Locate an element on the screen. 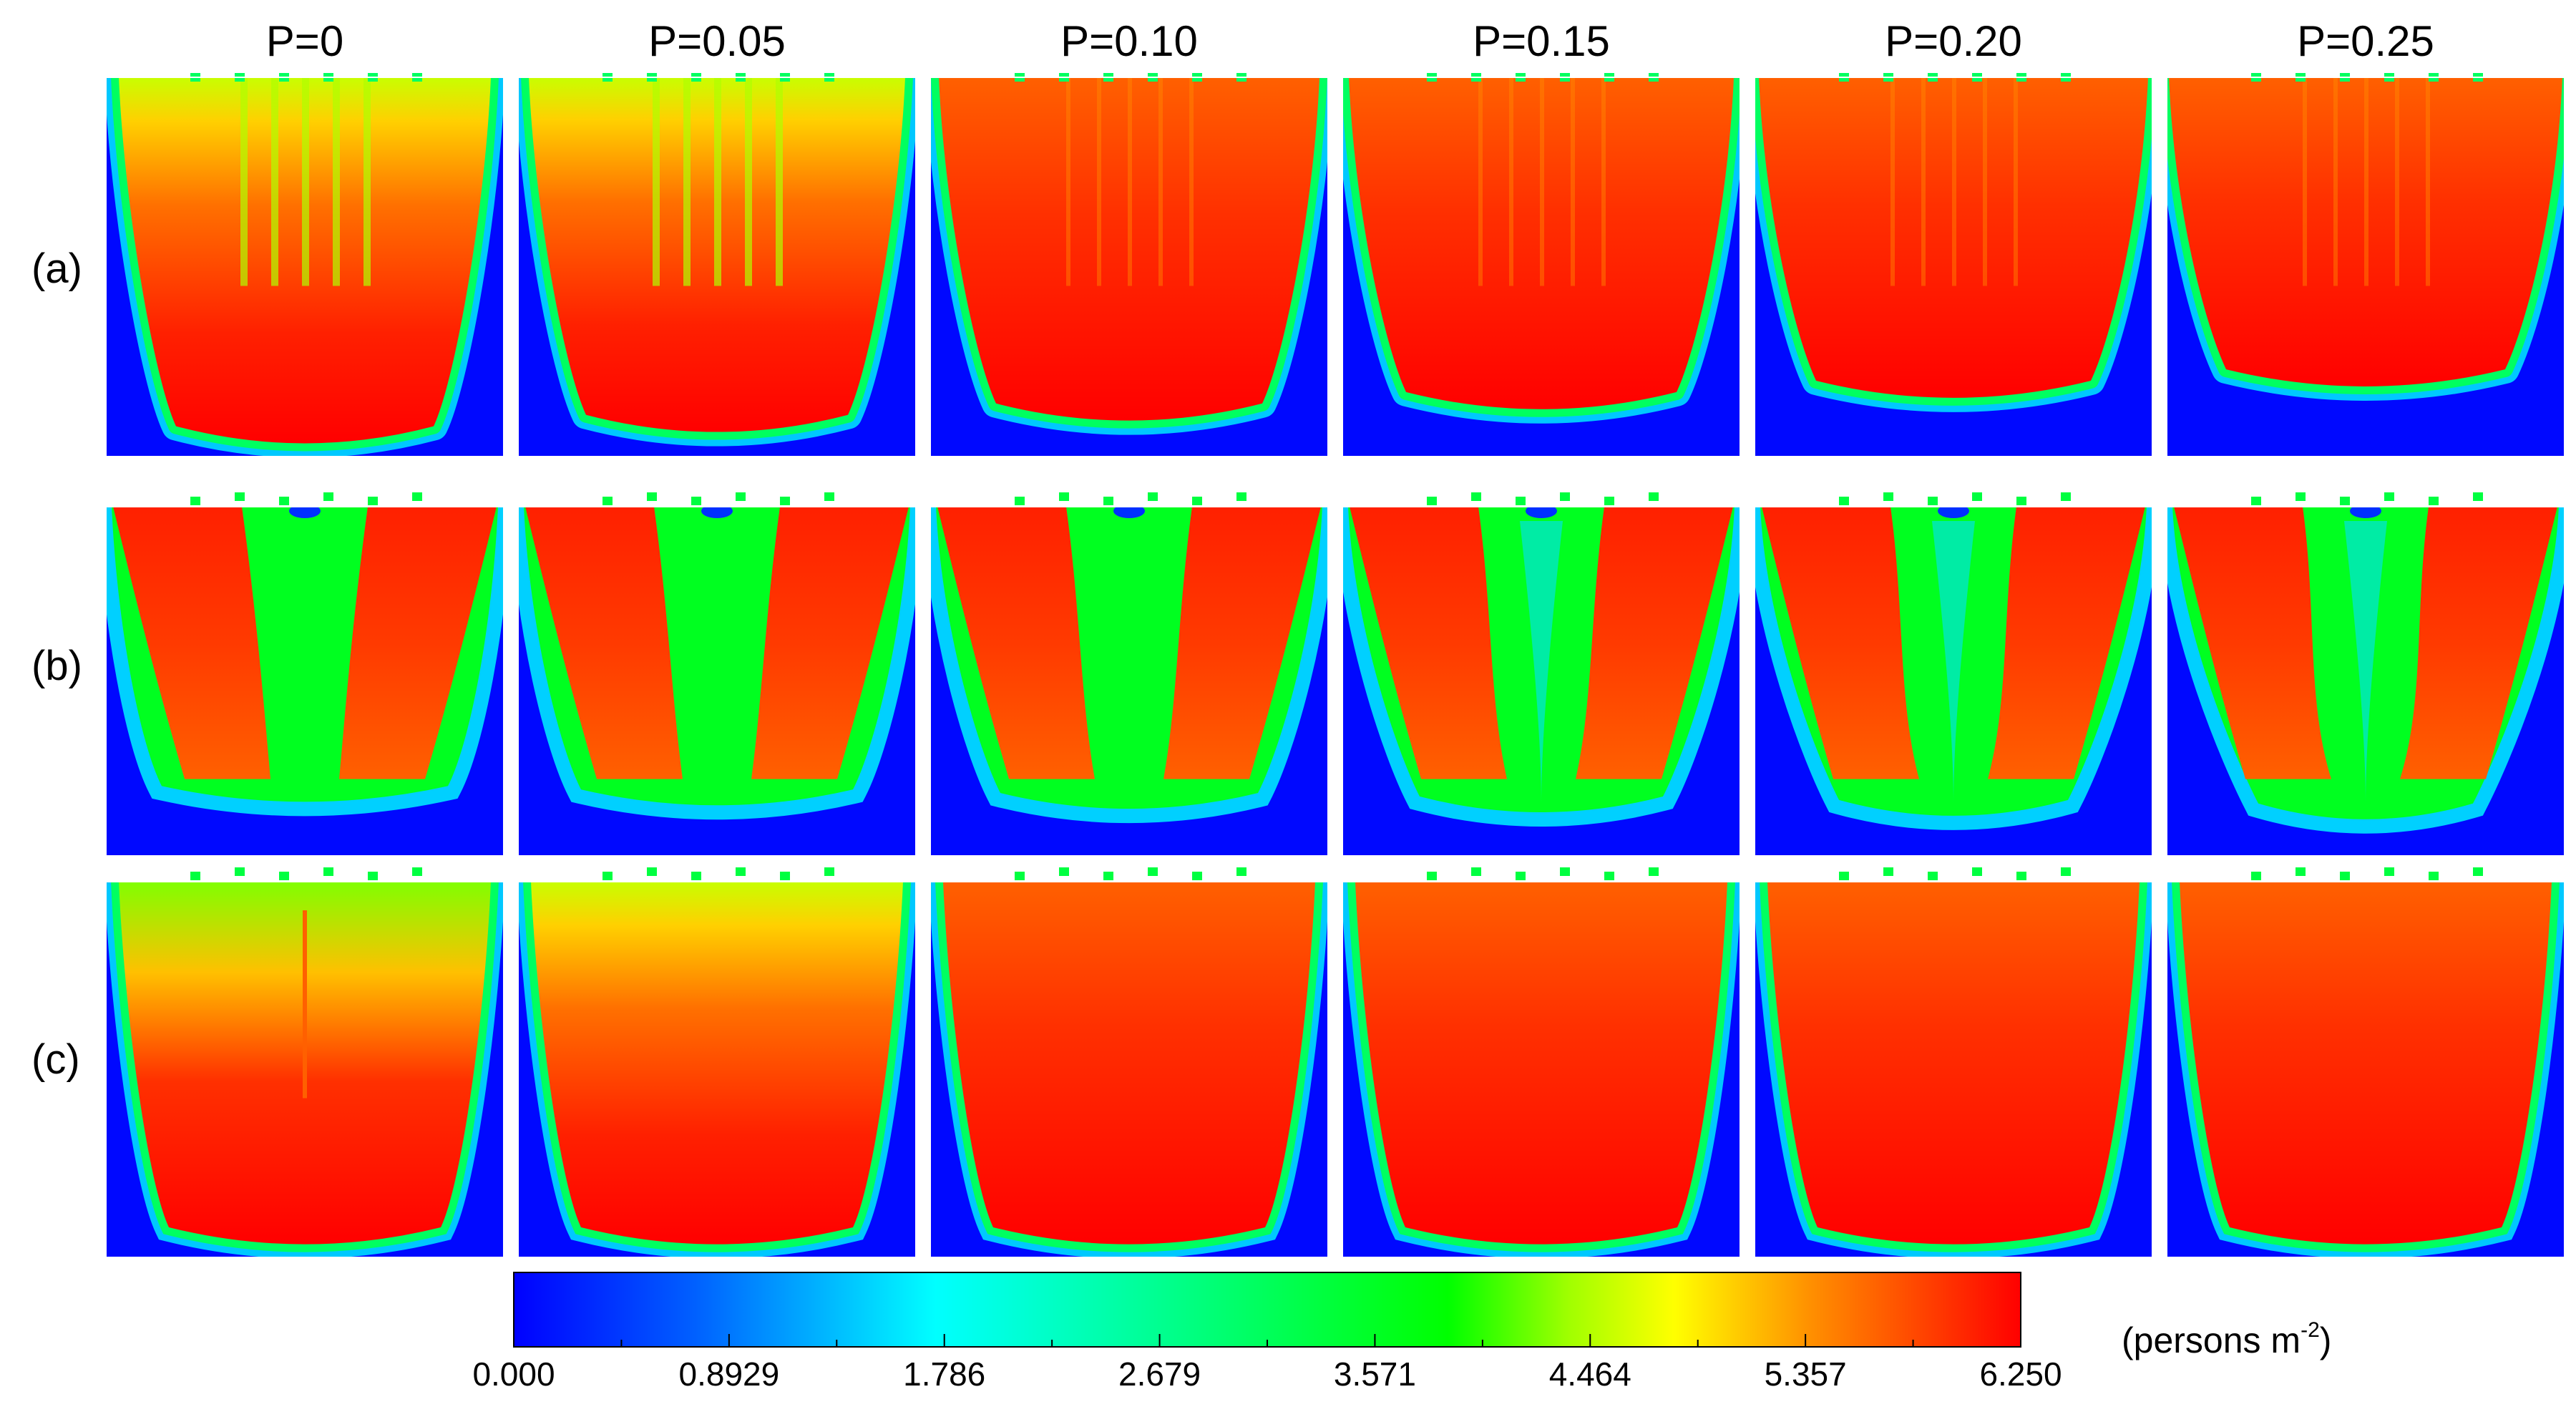 The height and width of the screenshot is (1422, 2576). colorbar-unit-label: (persons m-2) is located at coordinates (2226, 1339).